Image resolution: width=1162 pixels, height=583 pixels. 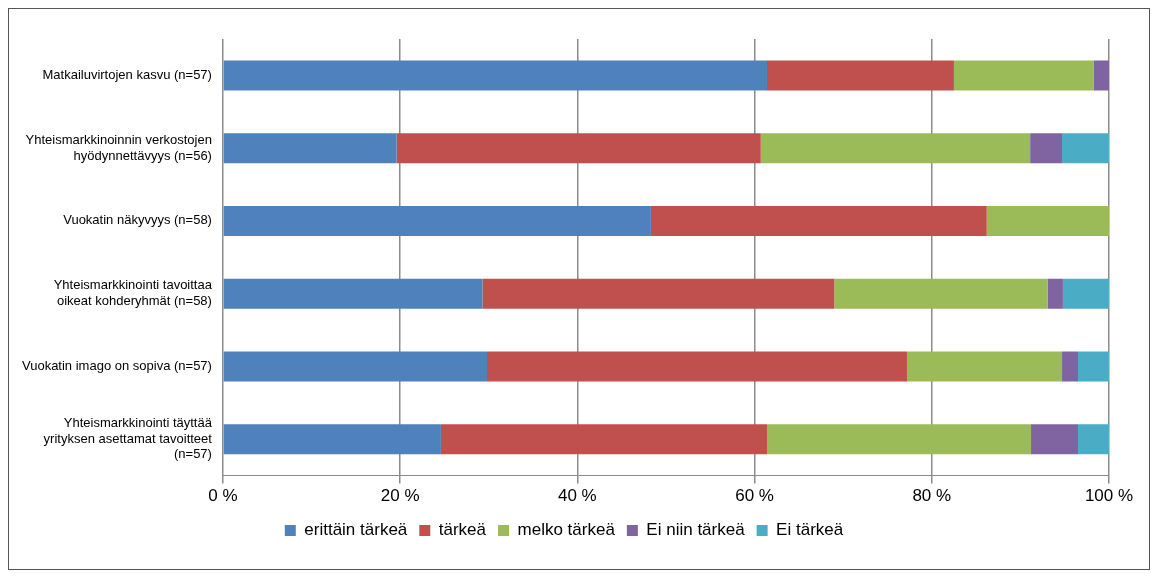 I want to click on x-tick-label: 0 %, so click(x=223, y=496).